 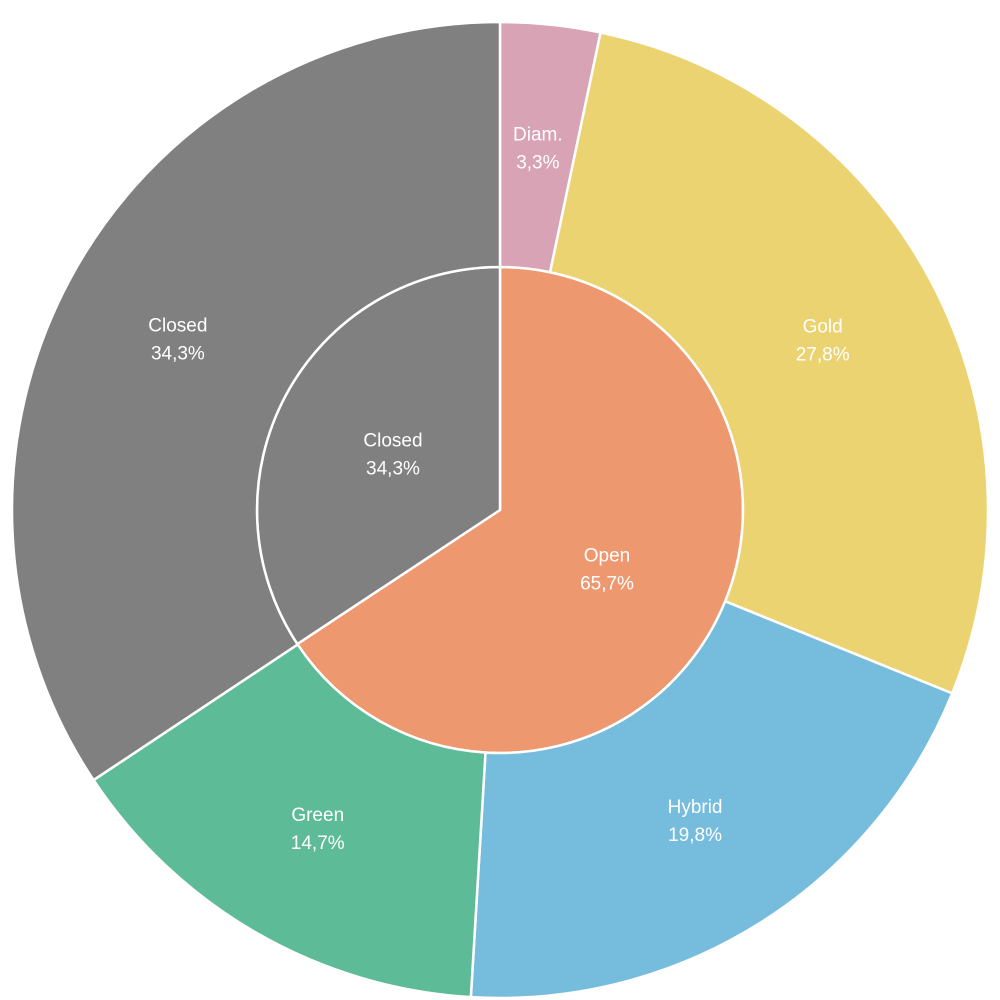 I want to click on outer-label-closed: Closed, so click(x=177, y=325).